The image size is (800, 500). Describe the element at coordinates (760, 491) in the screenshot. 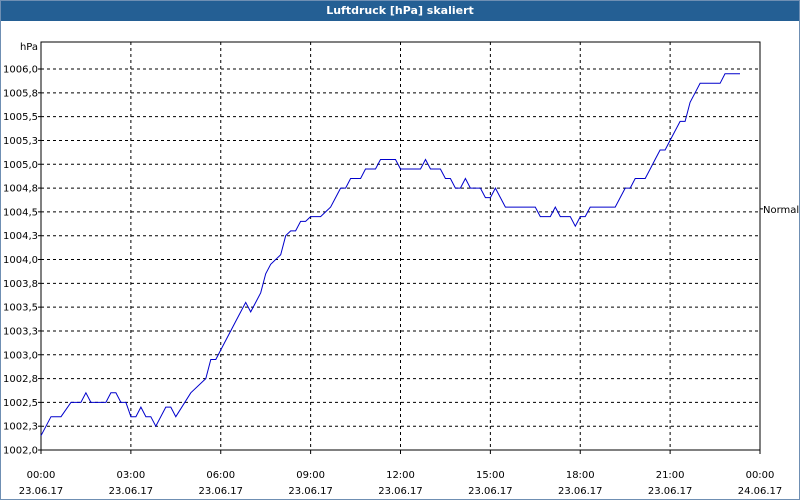

I see `x-tick-date-label: 24.06.17` at that location.